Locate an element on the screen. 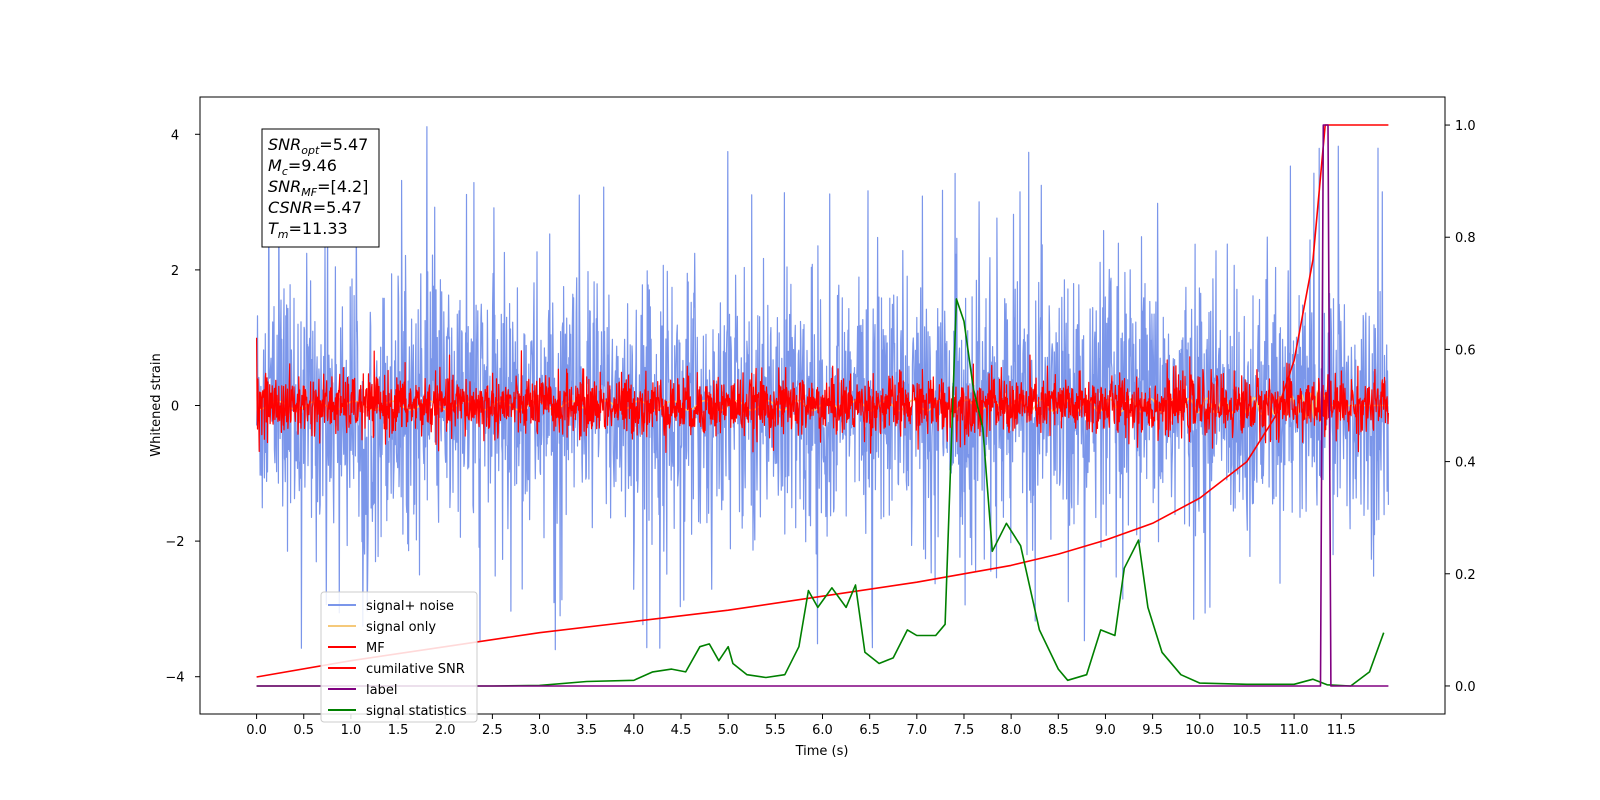 This screenshot has height=800, width=1600. x-tick-label: 1.5 is located at coordinates (398, 730).